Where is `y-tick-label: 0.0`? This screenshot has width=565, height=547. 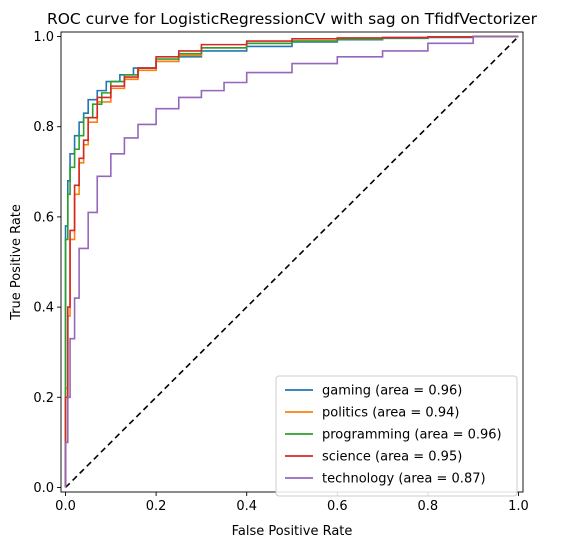
y-tick-label: 0.0 is located at coordinates (43, 488).